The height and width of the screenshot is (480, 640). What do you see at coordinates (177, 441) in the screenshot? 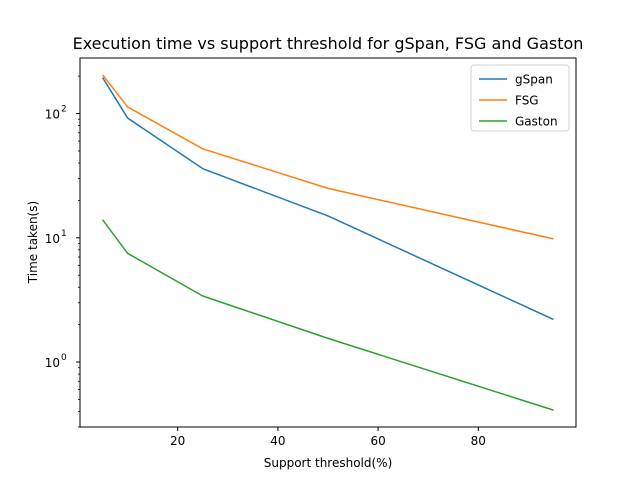
I see `x-tick-label: 20` at bounding box center [177, 441].